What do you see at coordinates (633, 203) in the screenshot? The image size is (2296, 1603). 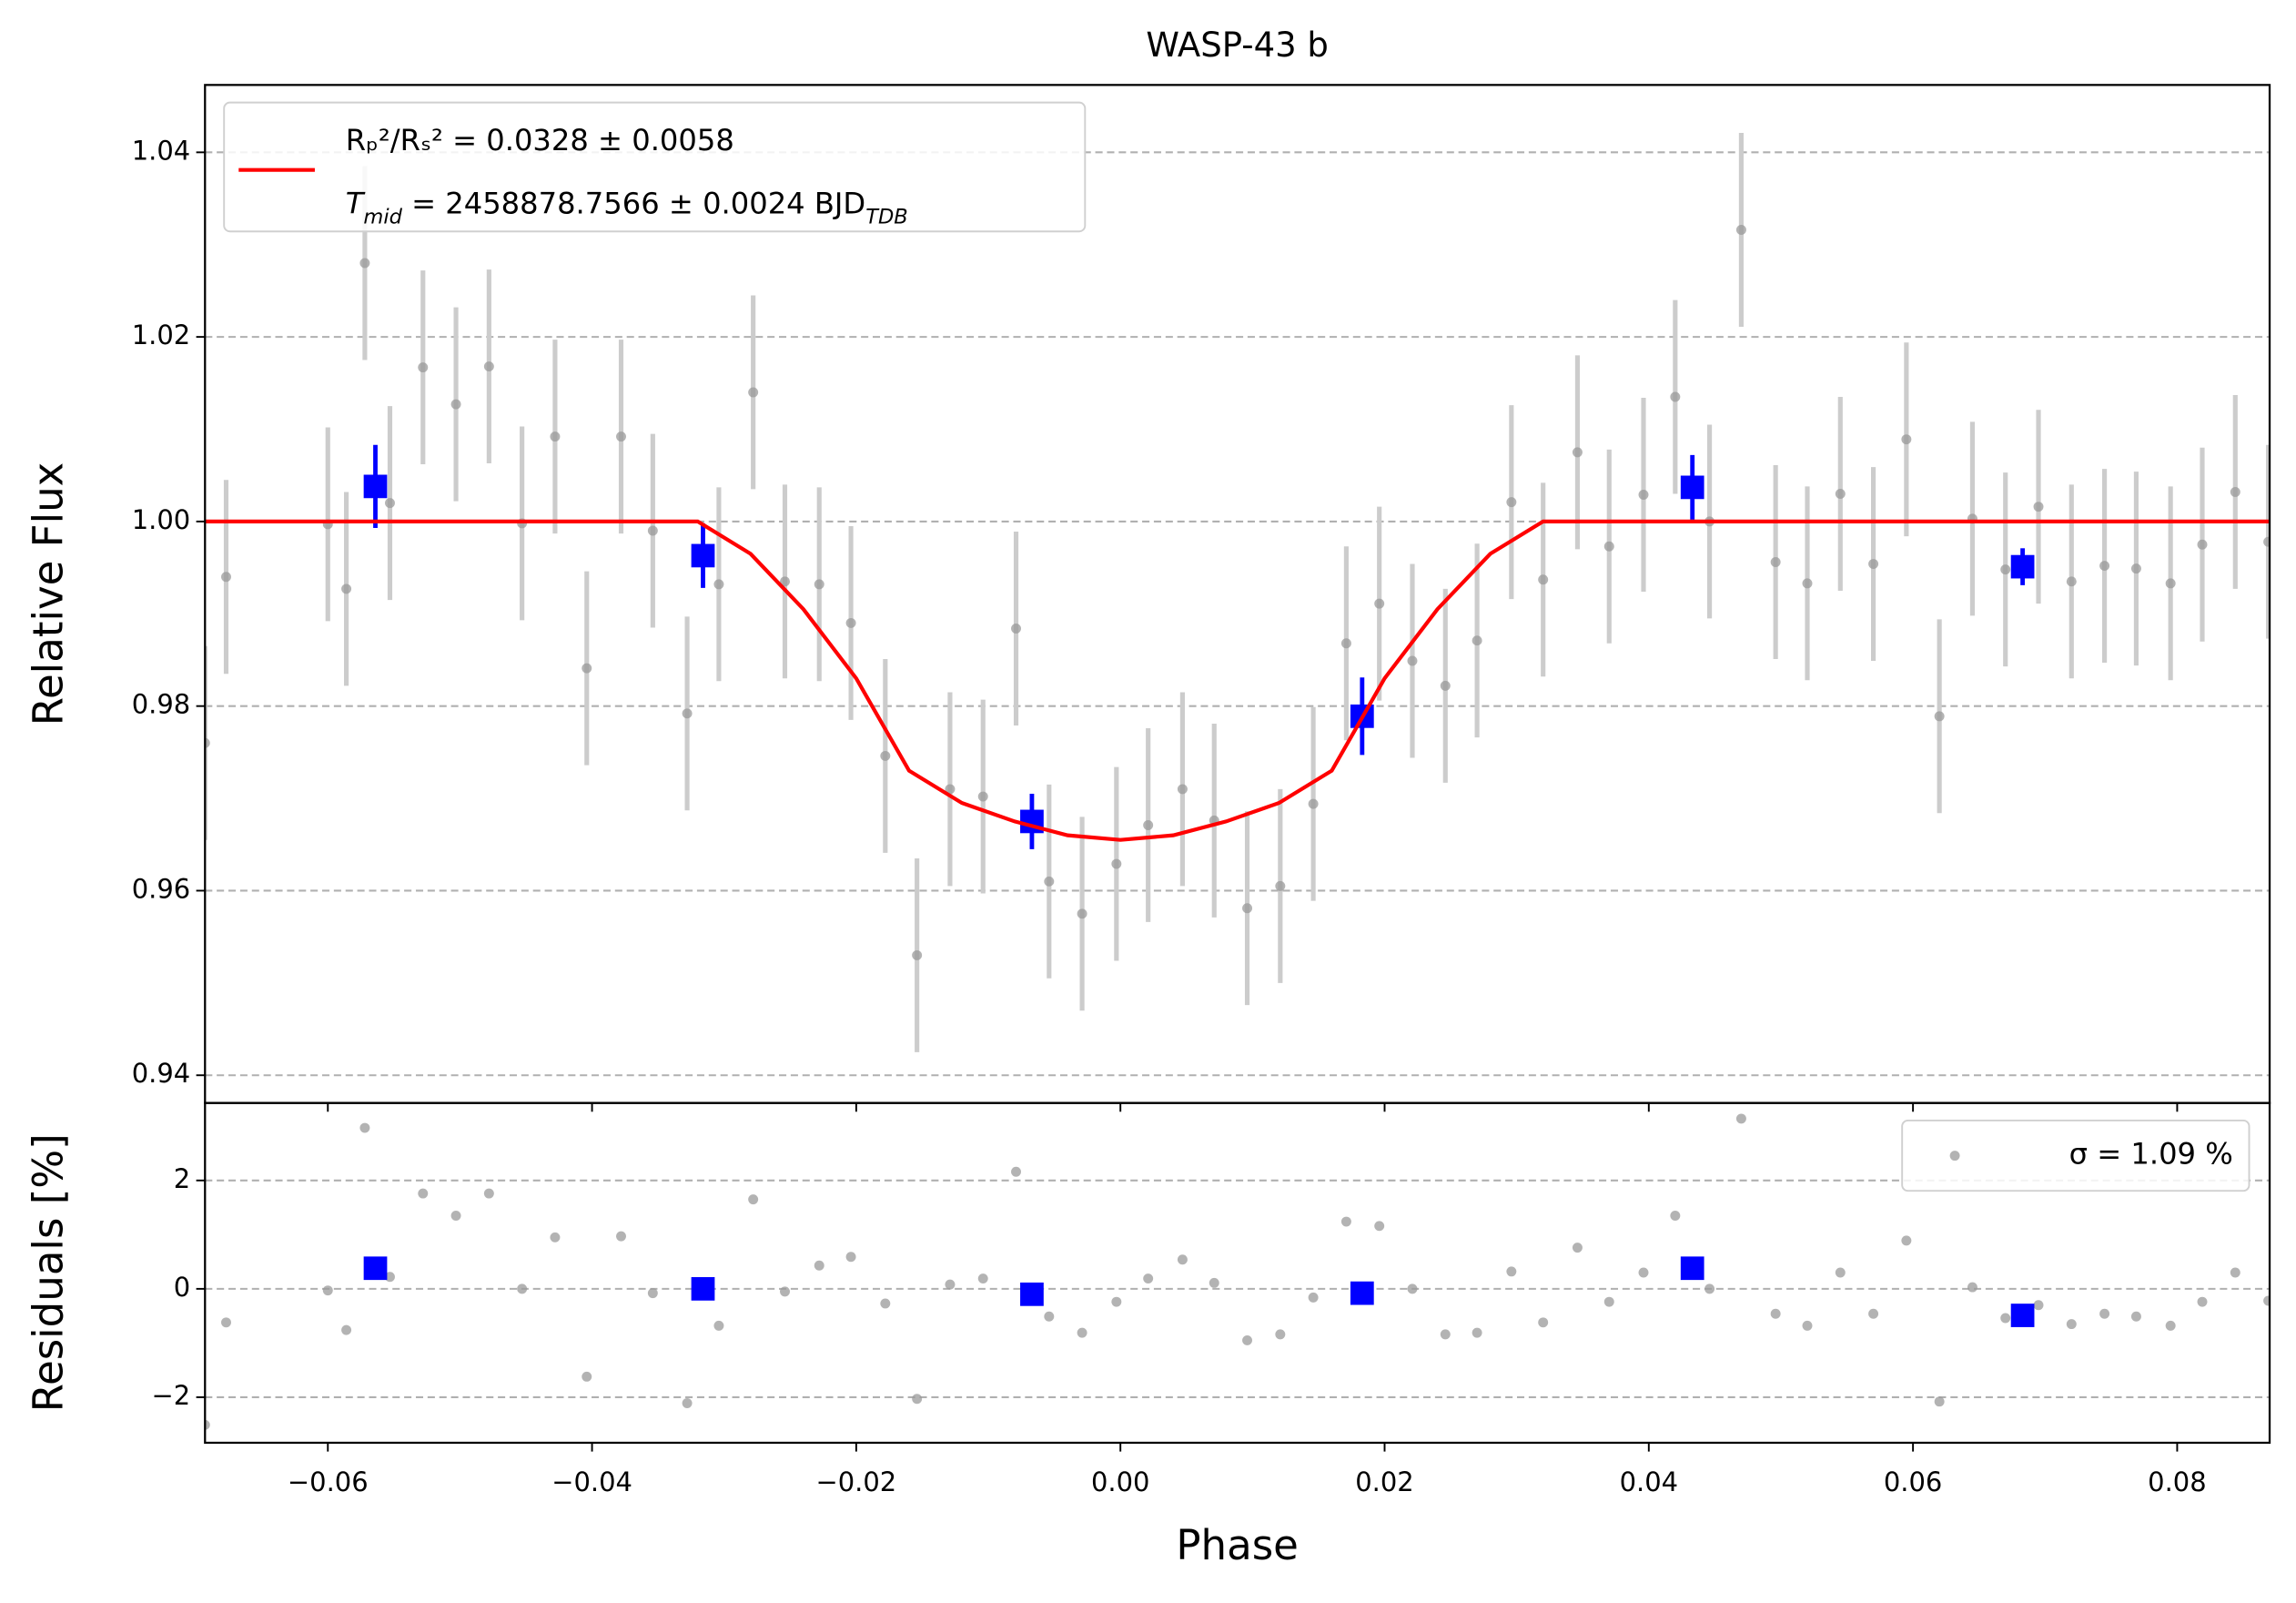 I see `legend-label-part: = 2458878.7566 ± 0.0024 BJD` at bounding box center [633, 203].